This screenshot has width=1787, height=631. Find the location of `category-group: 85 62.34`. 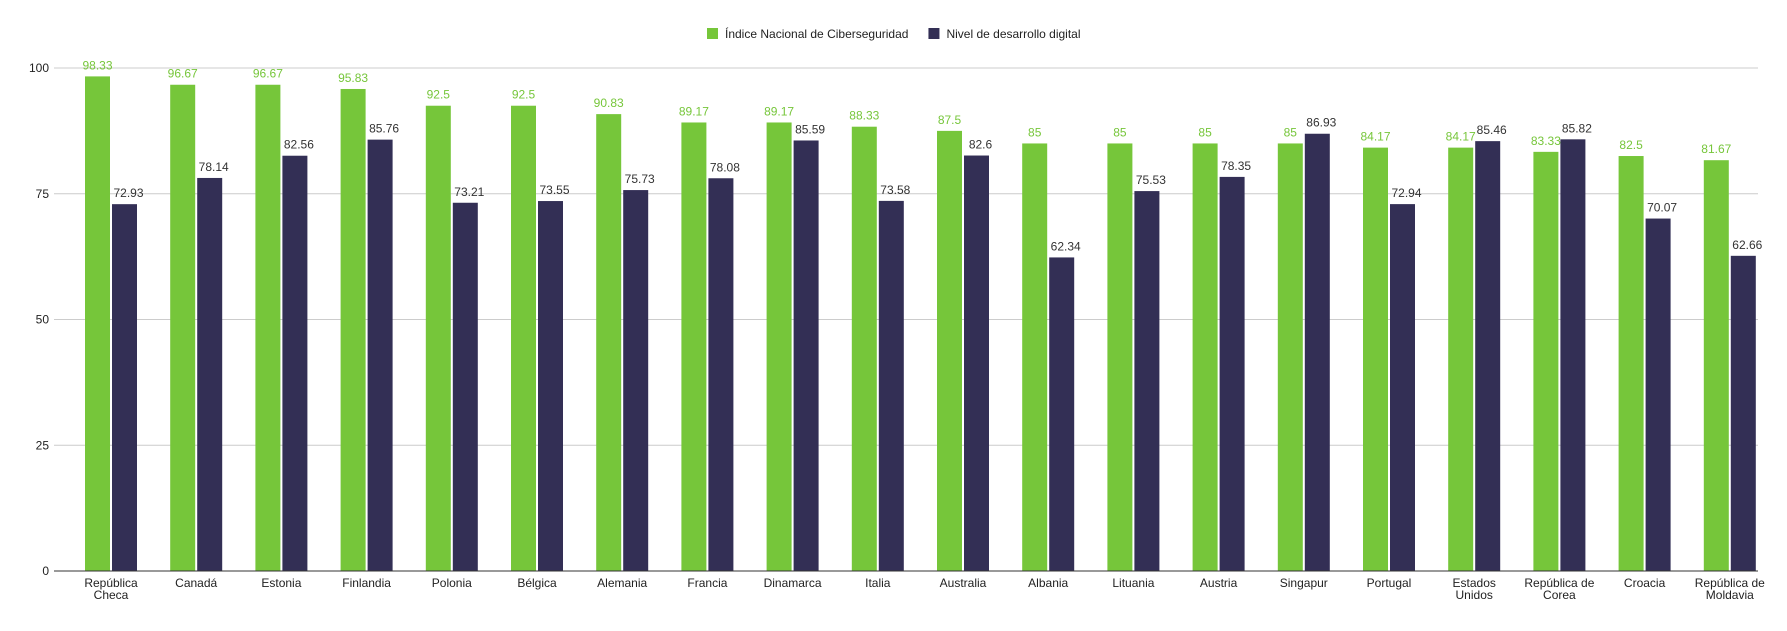

category-group: 85 62.34 is located at coordinates (1051, 348).